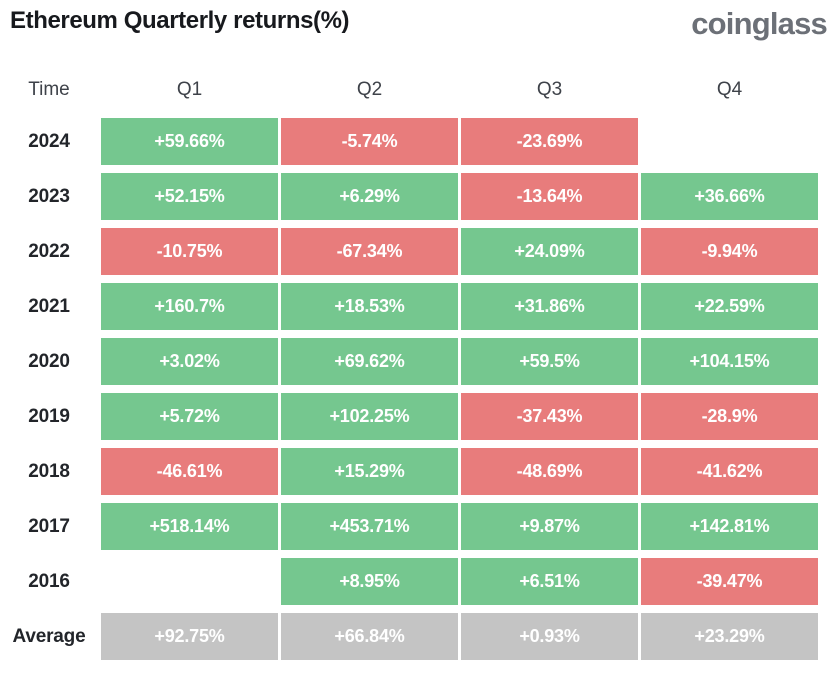  I want to click on return-cell-2018-q4: -41.62%, so click(729, 471).